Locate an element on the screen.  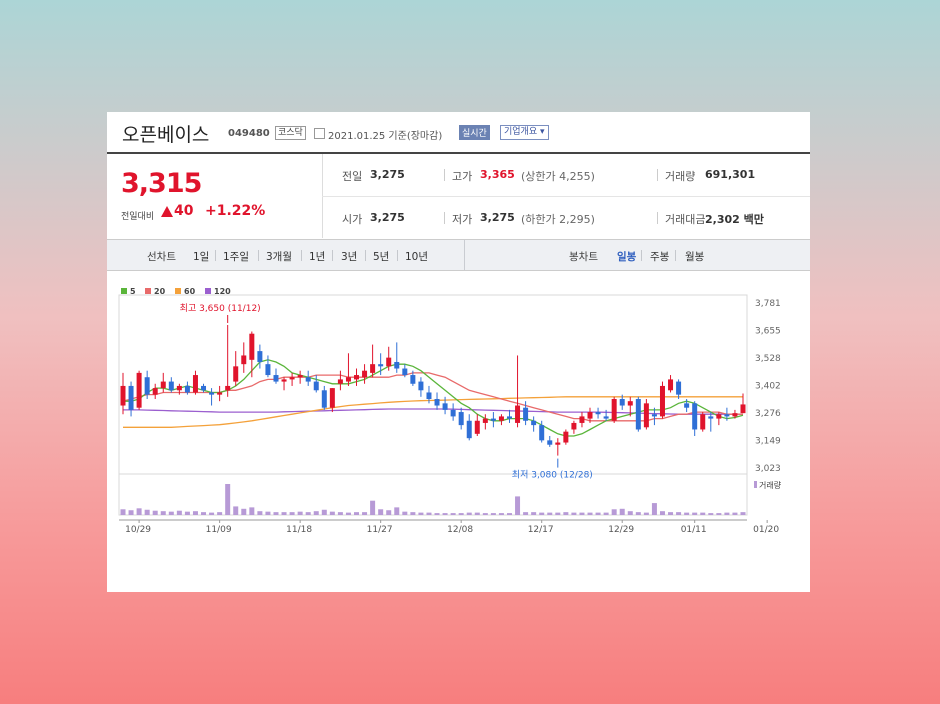
range-5y-button: 5년 is located at coordinates (381, 257).